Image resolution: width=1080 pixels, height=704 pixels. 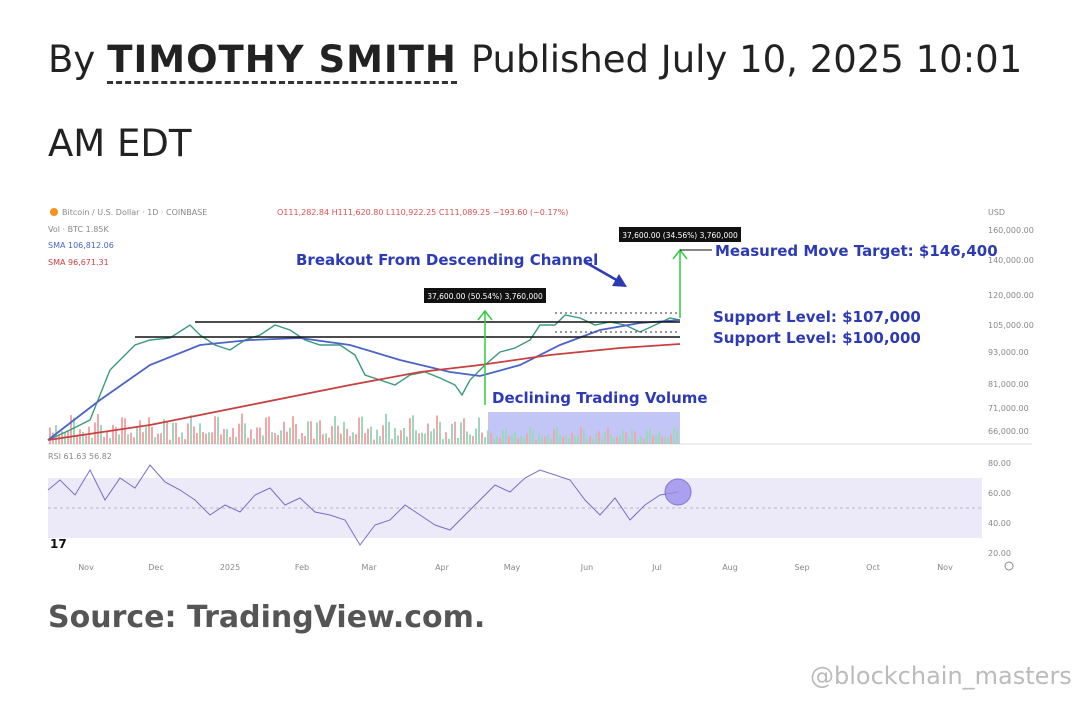 I want to click on sma-blue, so click(x=364, y=380).